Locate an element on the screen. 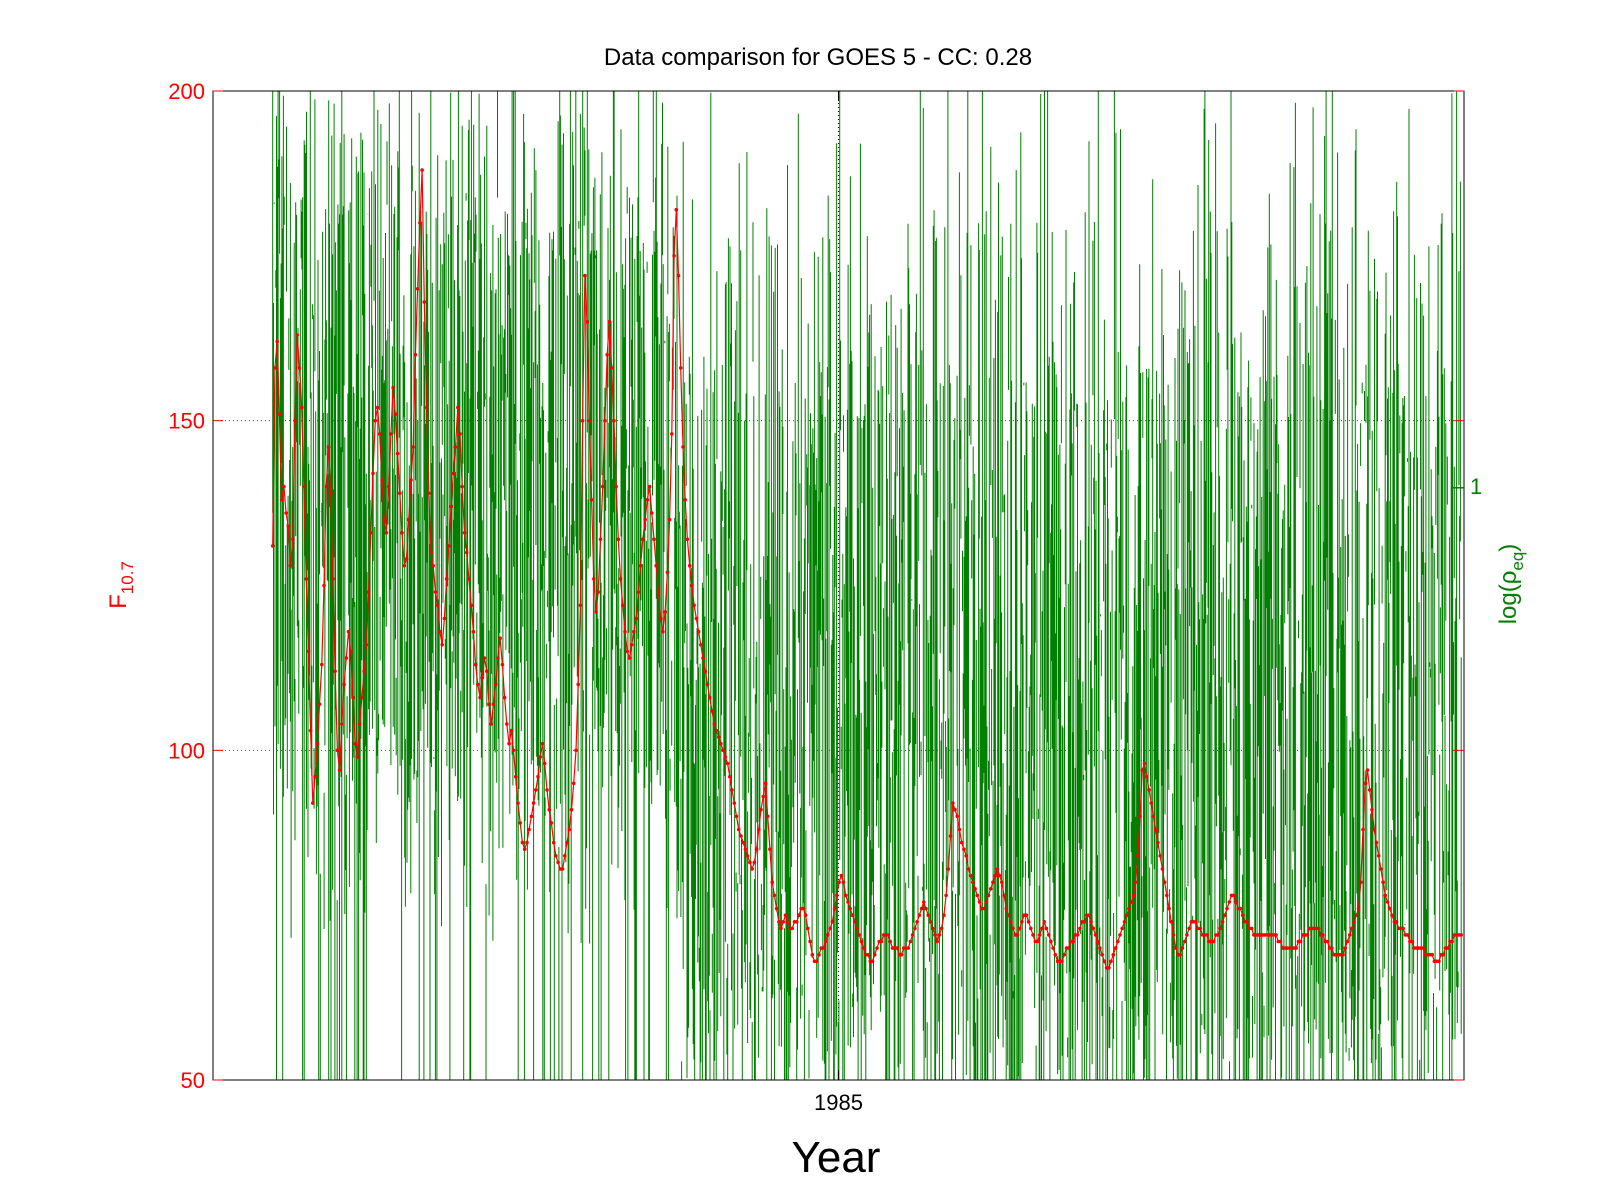 Image resolution: width=1600 pixels, height=1200 pixels. y-axis-label-right-prefix: log(ρ is located at coordinates (1508, 598).